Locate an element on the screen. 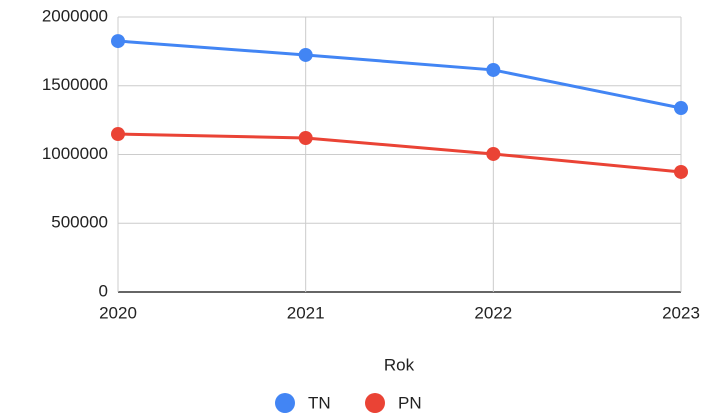  y-tick-label: 2000000 is located at coordinates (75, 15).